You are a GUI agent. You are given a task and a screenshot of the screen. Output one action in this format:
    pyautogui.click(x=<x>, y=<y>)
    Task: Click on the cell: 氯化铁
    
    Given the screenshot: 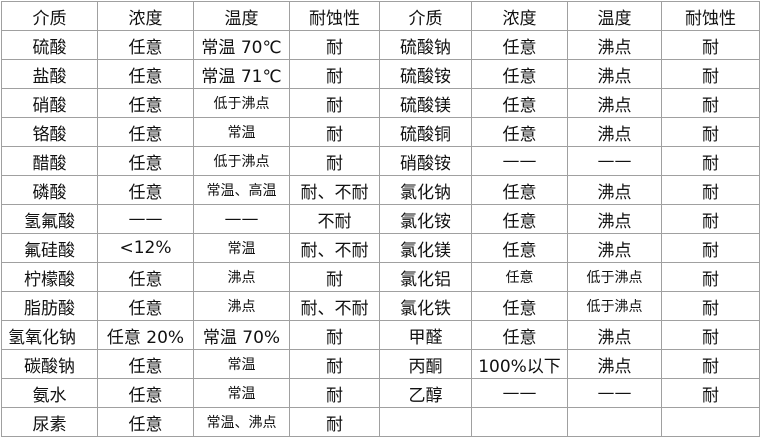 What is the action you would take?
    pyautogui.click(x=425, y=306)
    